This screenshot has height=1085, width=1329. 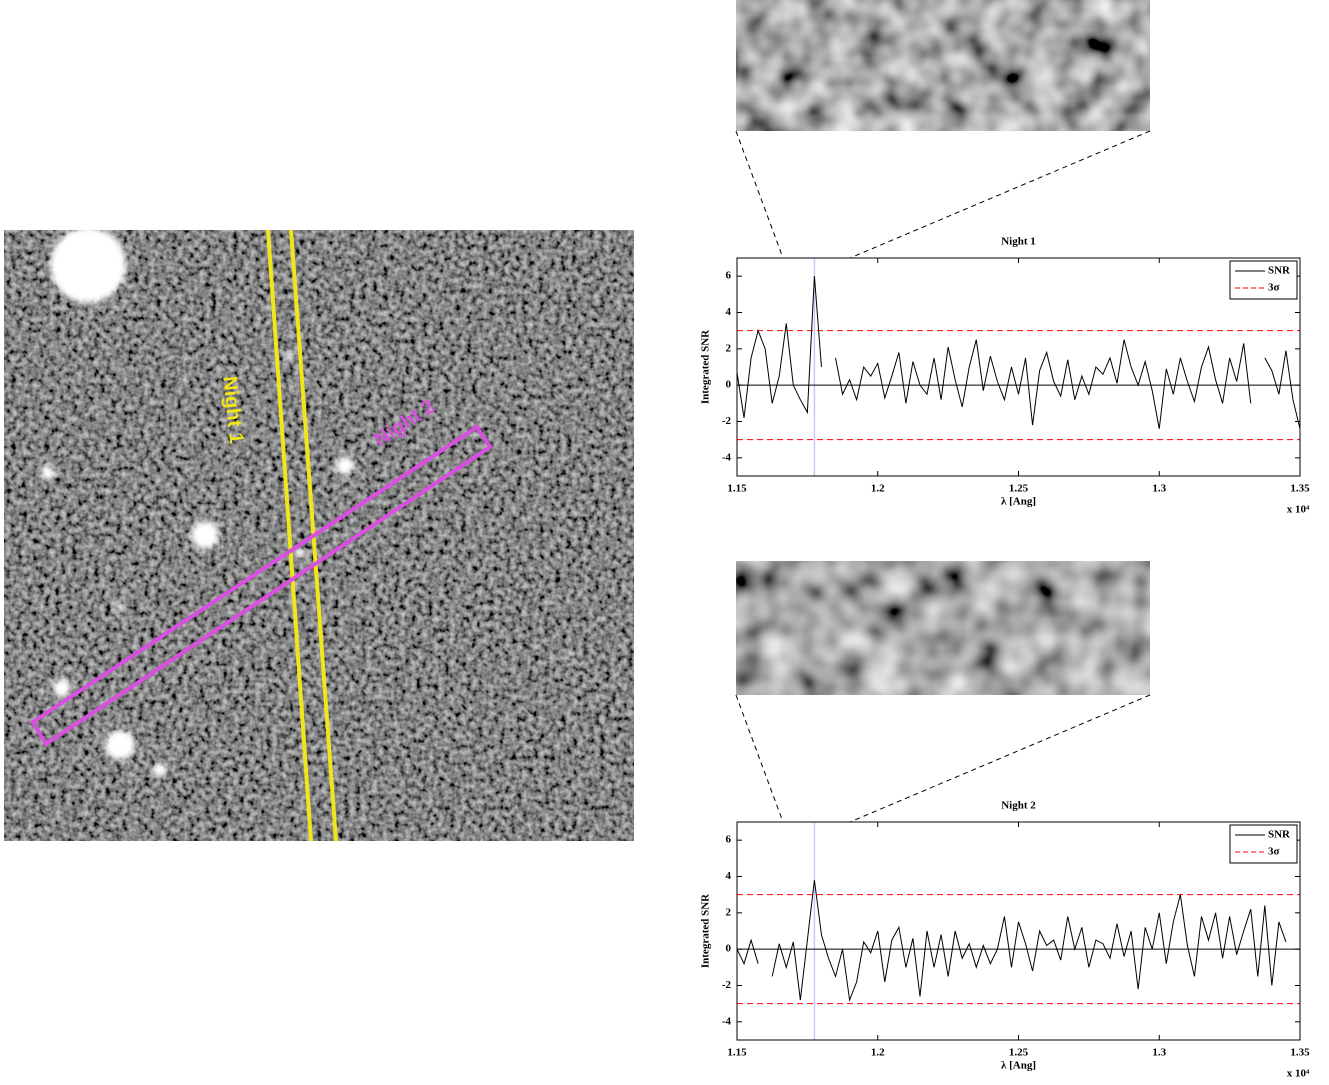 I want to click on slit-box, so click(x=261, y=585).